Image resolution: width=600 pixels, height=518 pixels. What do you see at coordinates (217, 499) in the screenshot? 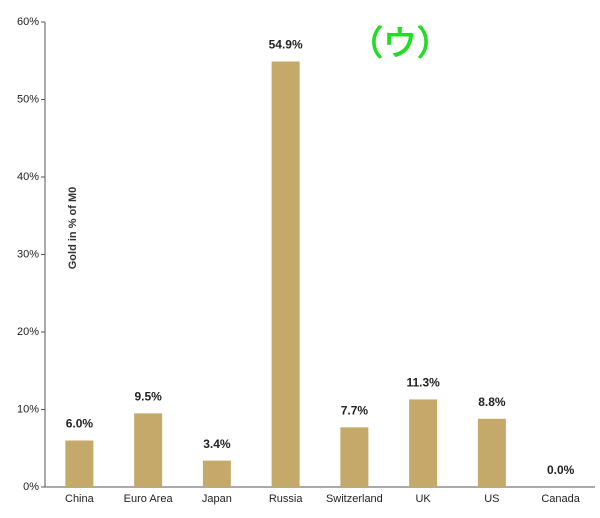
I see `x-tick-label: Japan` at bounding box center [217, 499].